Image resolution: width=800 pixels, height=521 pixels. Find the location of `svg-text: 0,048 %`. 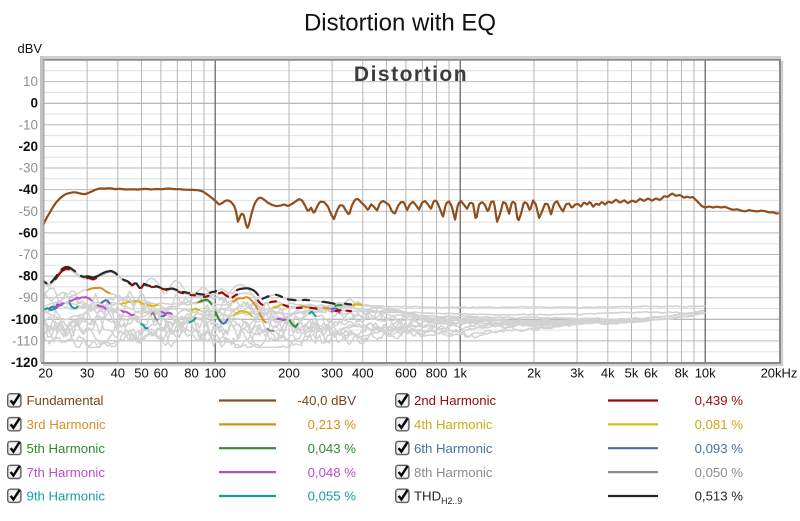

svg-text: 0,048 % is located at coordinates (332, 472).